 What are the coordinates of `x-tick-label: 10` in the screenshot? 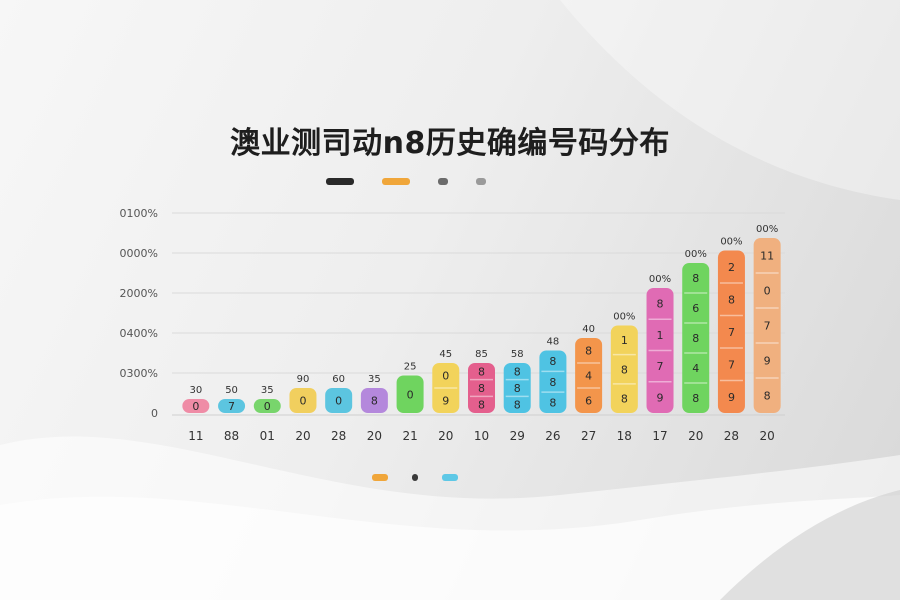 It's located at (481, 436).